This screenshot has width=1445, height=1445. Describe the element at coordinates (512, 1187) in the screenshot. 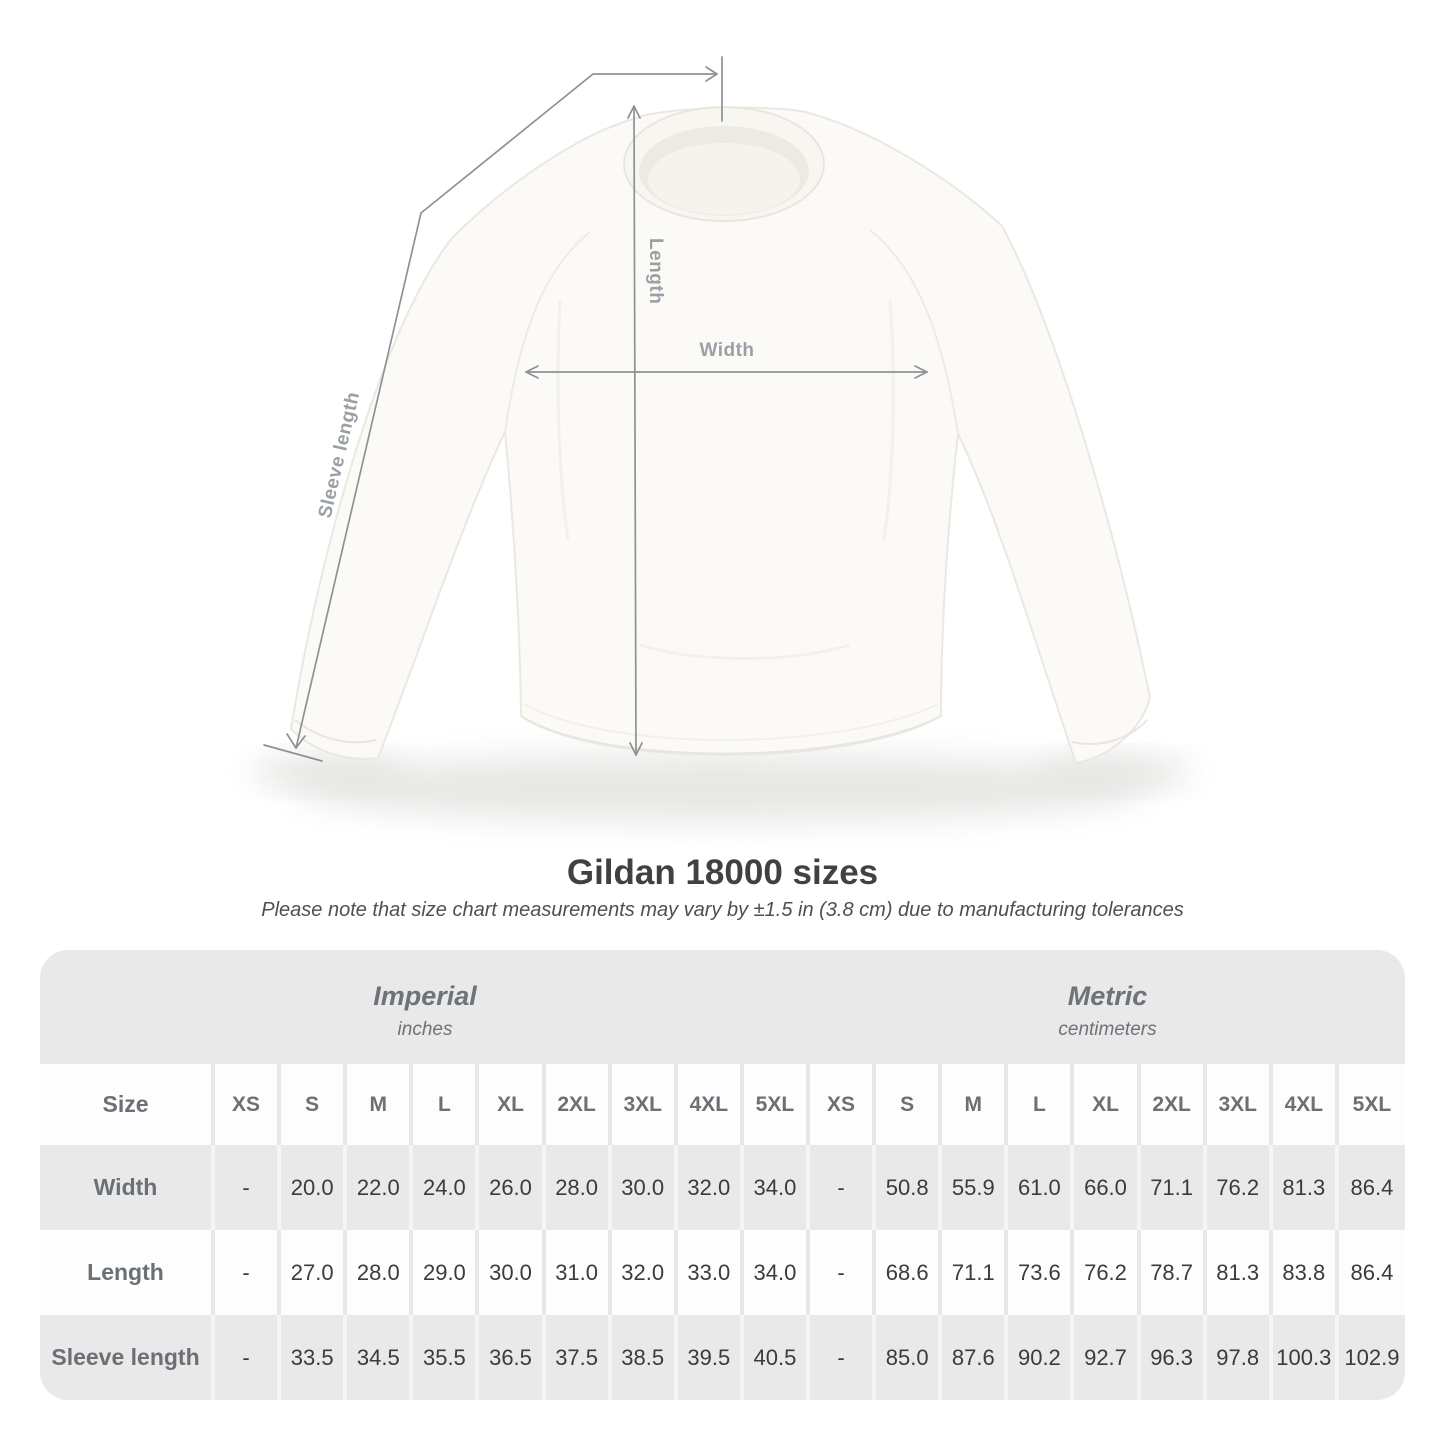

I see `table-value: 26.0` at that location.